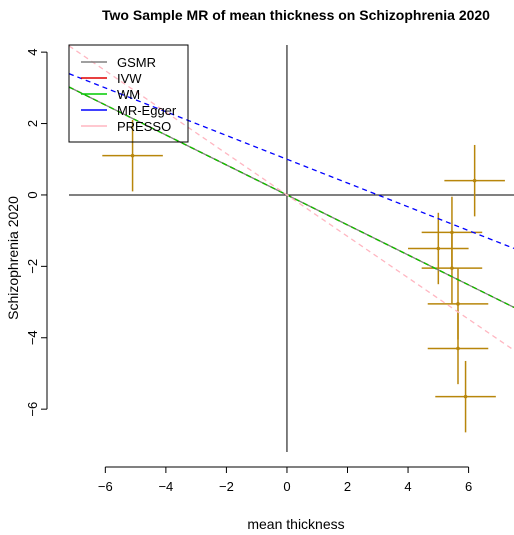 This screenshot has height=535, width=514. What do you see at coordinates (136, 62) in the screenshot?
I see `legend-label: GSMR` at bounding box center [136, 62].